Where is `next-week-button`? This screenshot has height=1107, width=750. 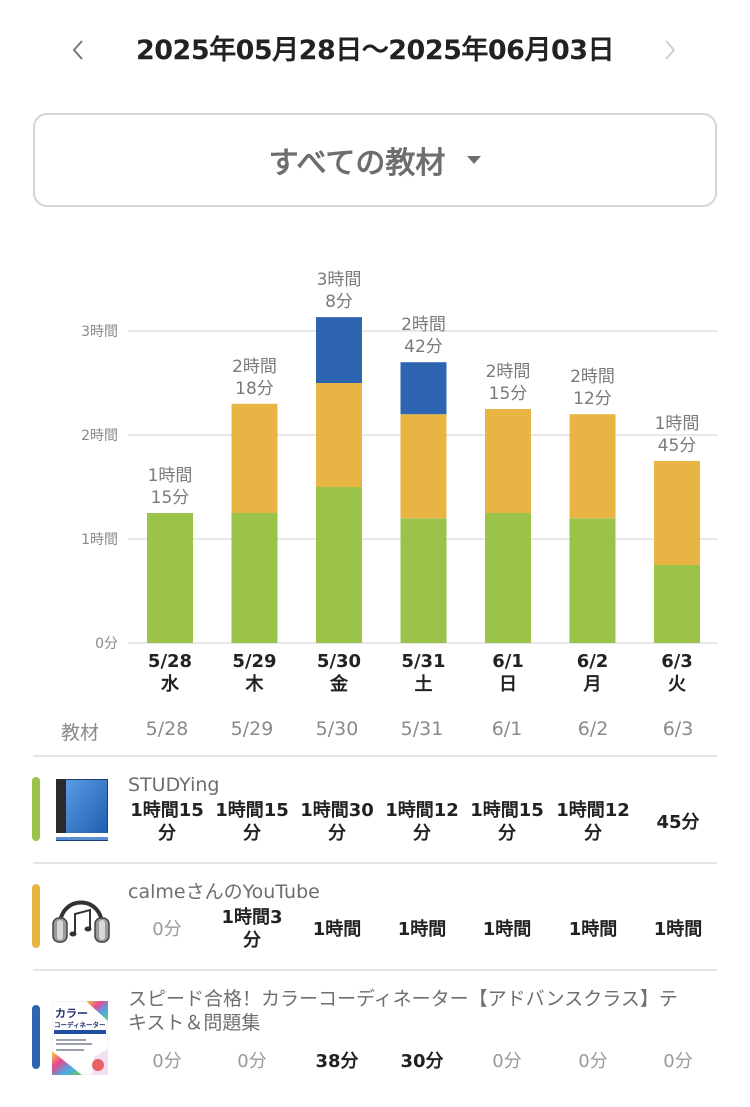 next-week-button is located at coordinates (670, 50).